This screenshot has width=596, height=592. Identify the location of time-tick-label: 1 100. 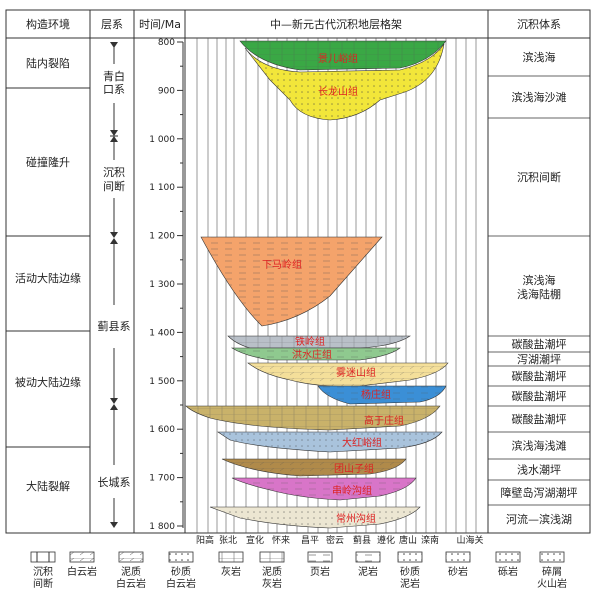
(162, 188).